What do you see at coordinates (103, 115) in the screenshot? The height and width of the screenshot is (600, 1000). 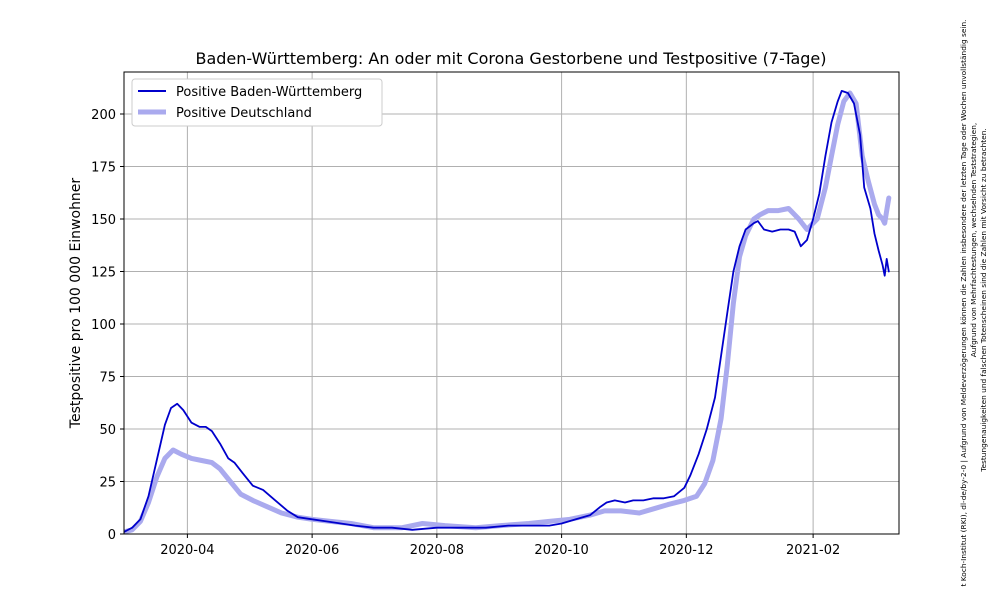 I see `y-tick-label: 200` at bounding box center [103, 115].